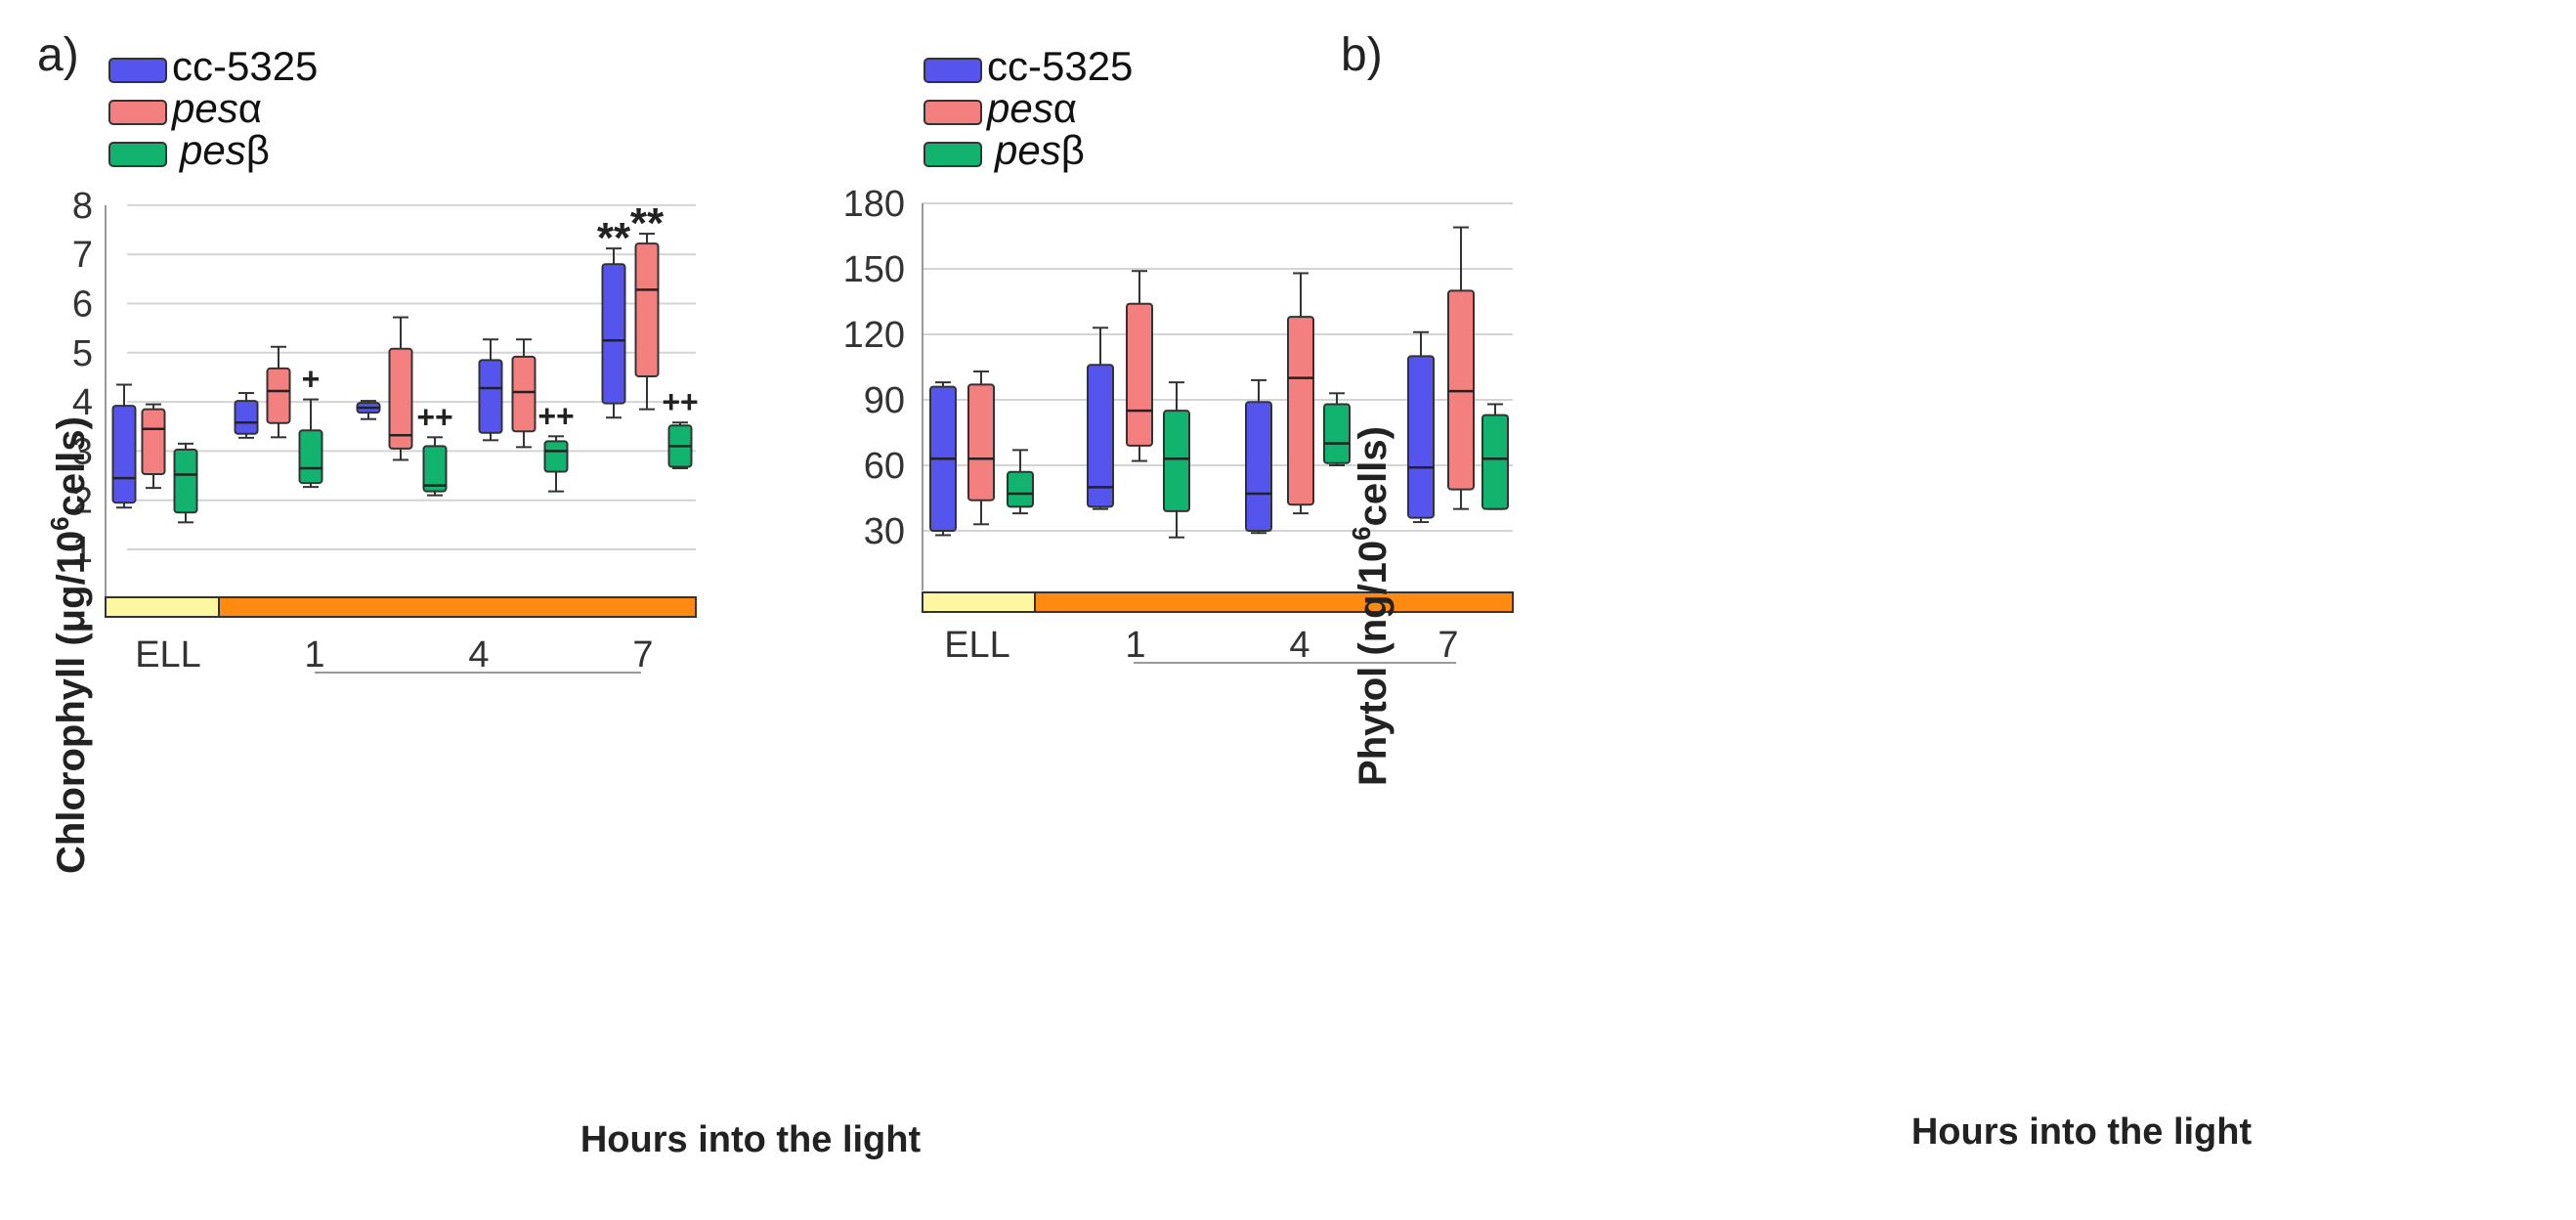 The image size is (2576, 1220). What do you see at coordinates (312, 379) in the screenshot?
I see `significance-annotation: +` at bounding box center [312, 379].